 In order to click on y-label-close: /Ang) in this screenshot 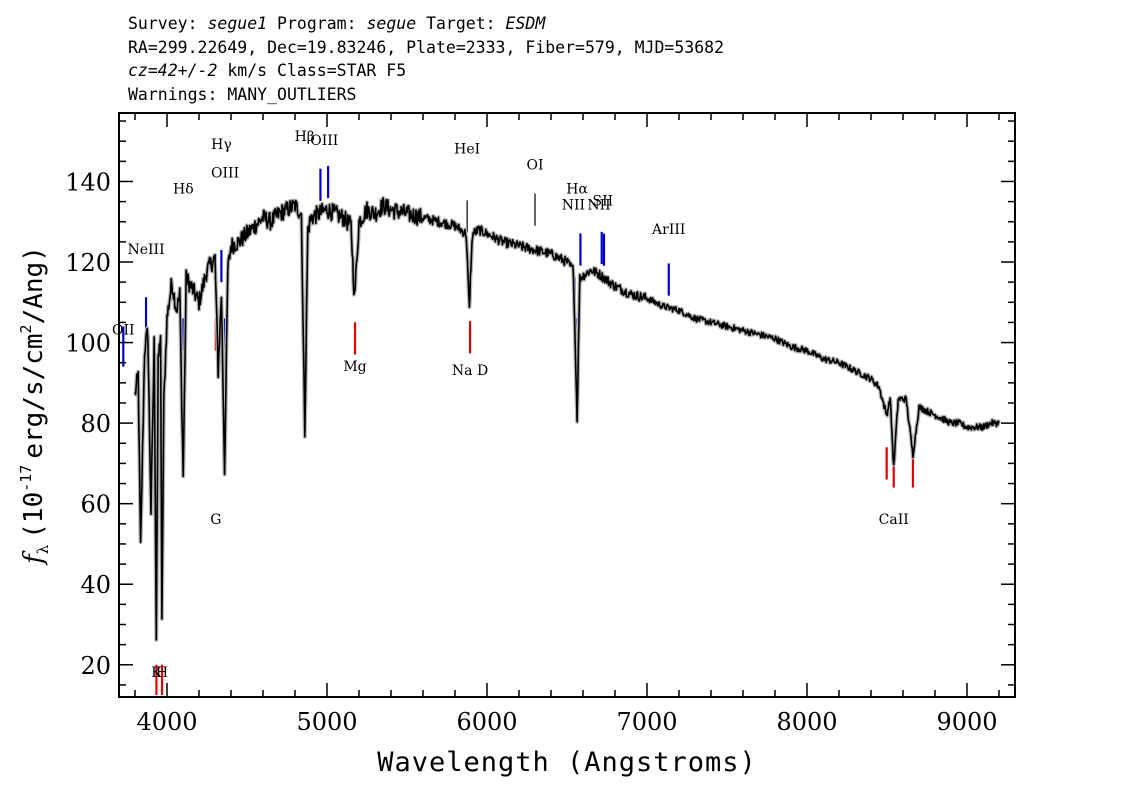, I will do `click(34, 285)`.